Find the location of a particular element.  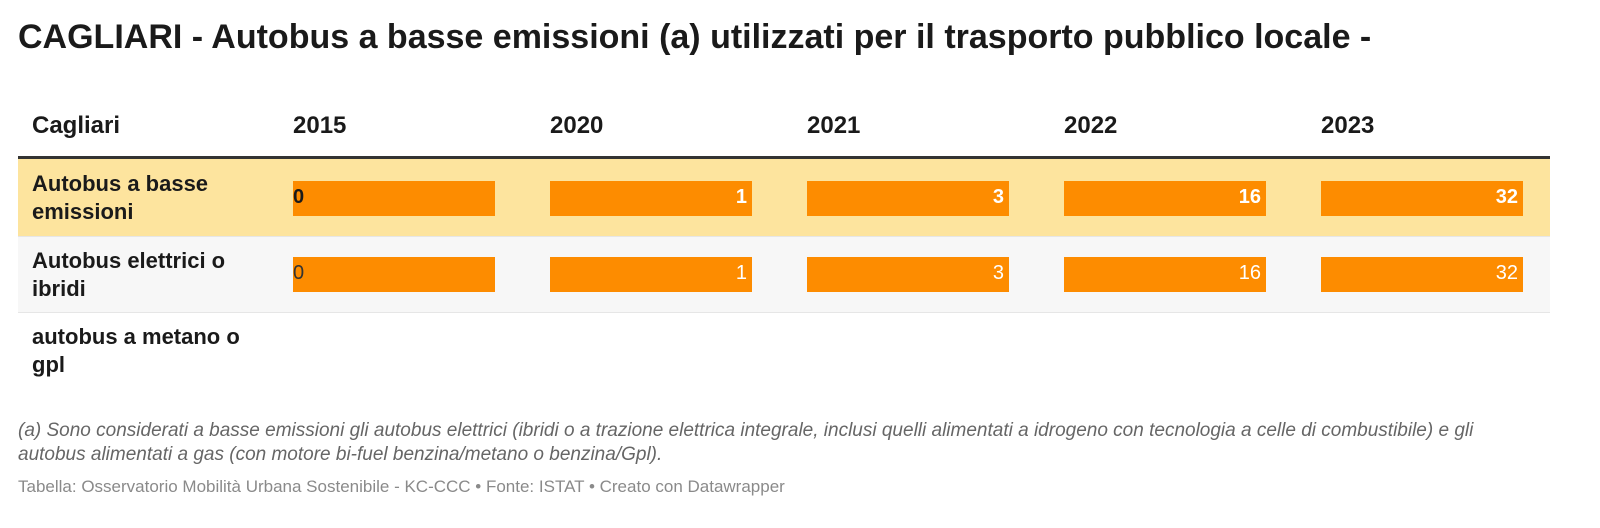

row-header-label: Cagliari is located at coordinates (76, 125).